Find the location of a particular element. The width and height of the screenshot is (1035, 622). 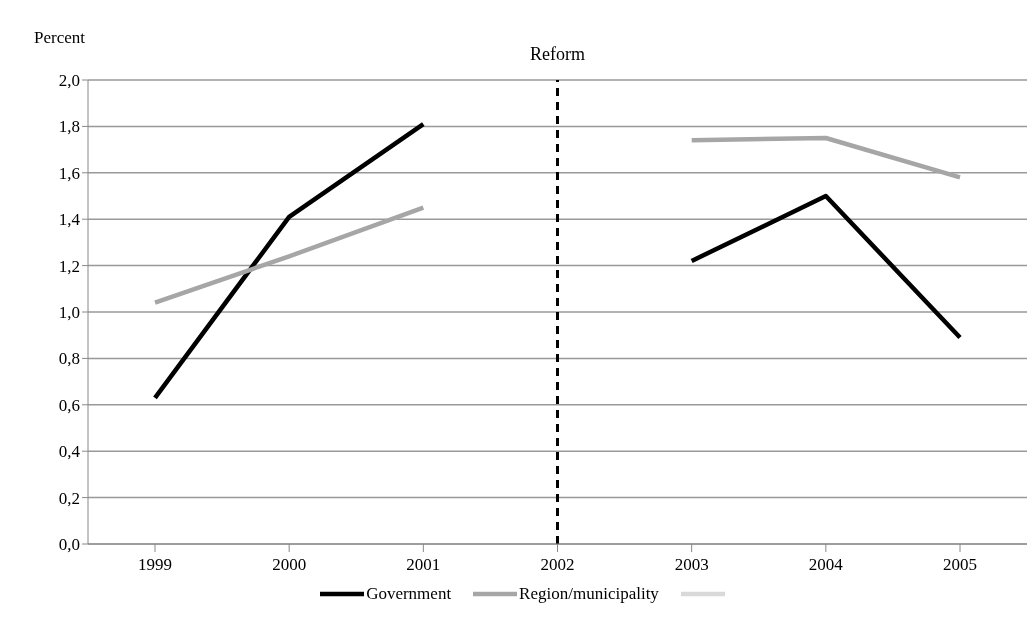

y-tick-label: 0,4 is located at coordinates (69, 452).